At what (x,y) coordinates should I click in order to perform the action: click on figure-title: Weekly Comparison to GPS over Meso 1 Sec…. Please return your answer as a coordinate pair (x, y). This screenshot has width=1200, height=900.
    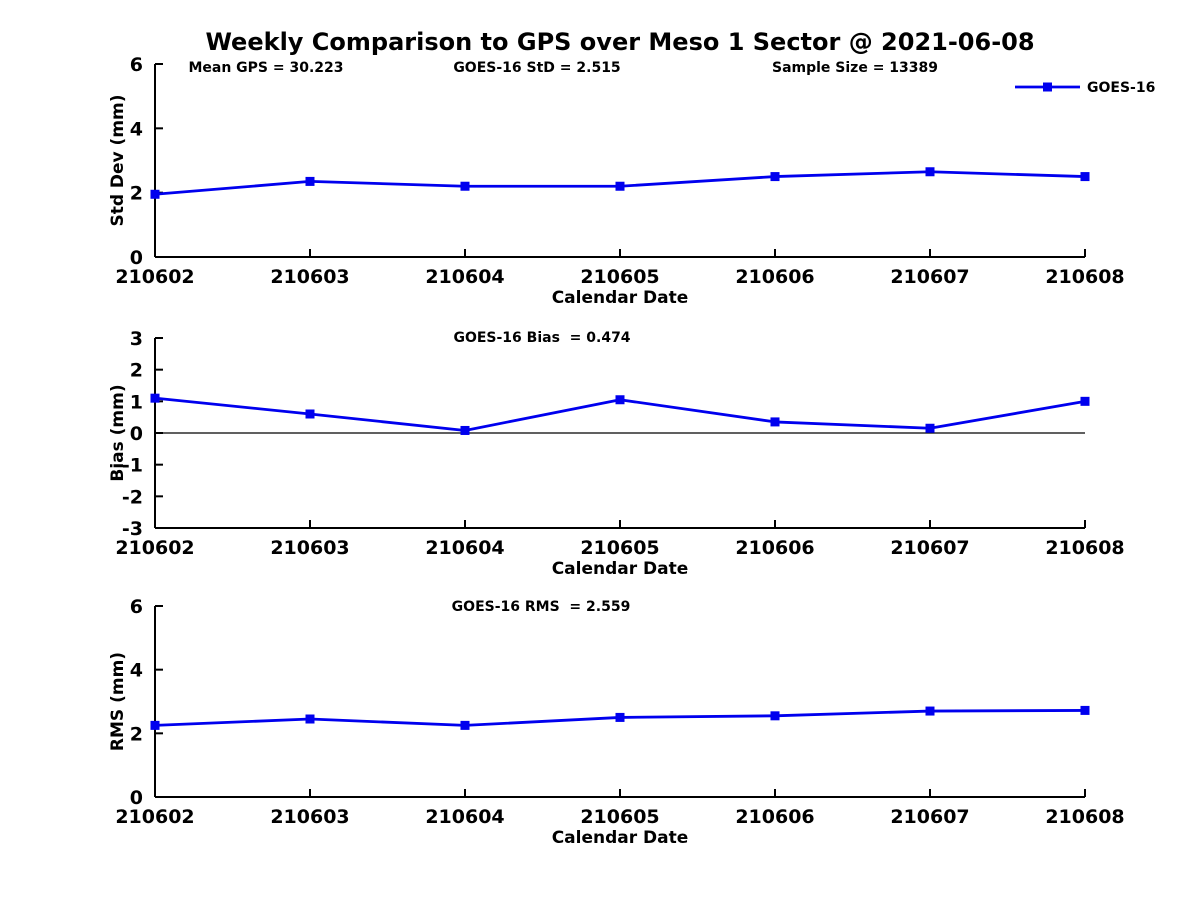
    Looking at the image, I should click on (620, 42).